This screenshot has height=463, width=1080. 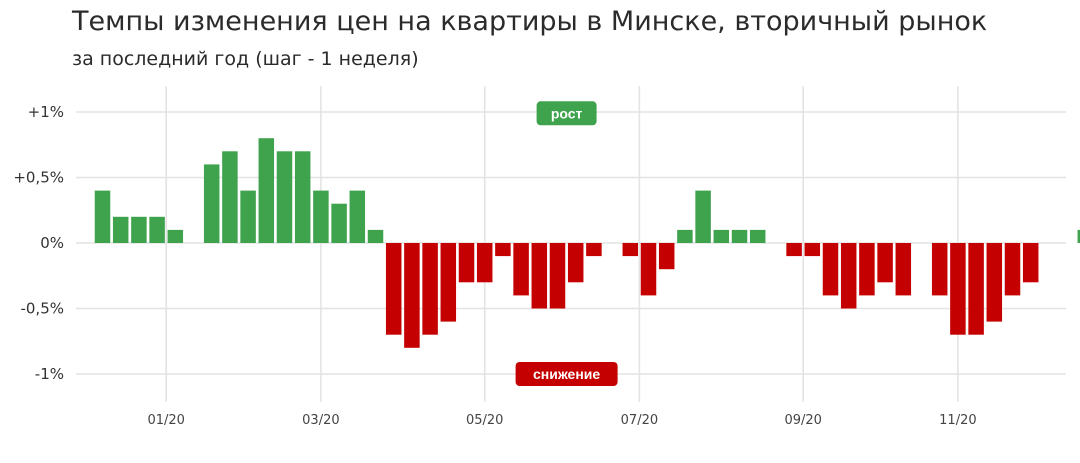 I want to click on x-tick-label: 09/20, so click(x=802, y=420).